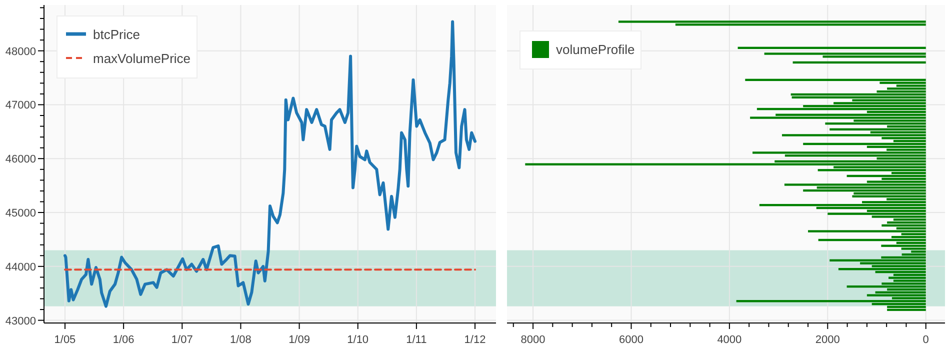 The width and height of the screenshot is (950, 350). What do you see at coordinates (533, 340) in the screenshot?
I see `x-tick-label: 8000` at bounding box center [533, 340].